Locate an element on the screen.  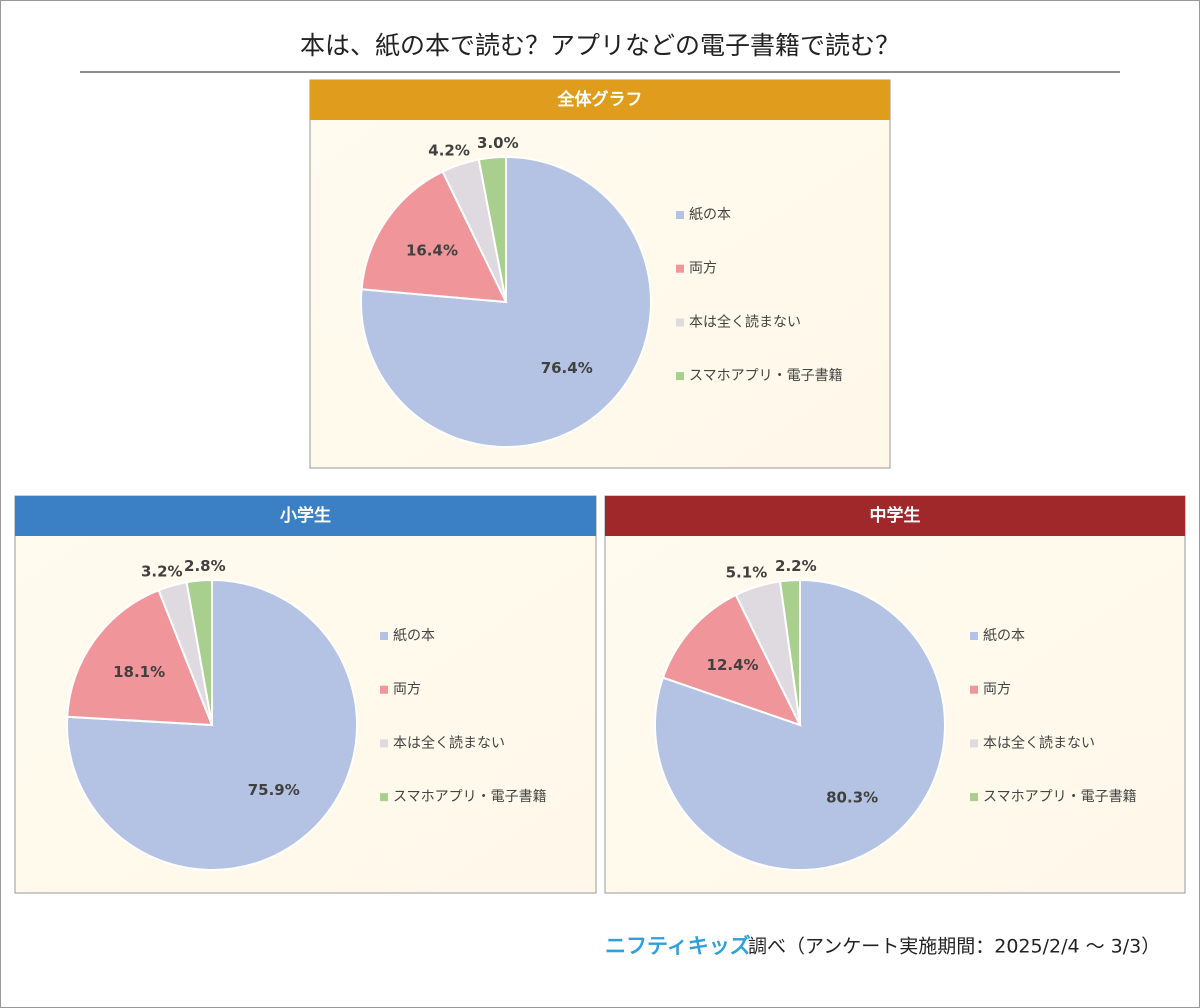
panel-title: 中学生 is located at coordinates (895, 515).